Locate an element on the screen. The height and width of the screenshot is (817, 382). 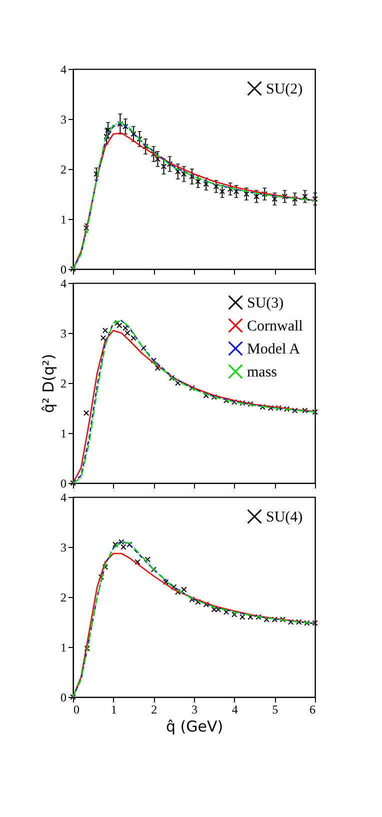
x-tick-label: 5 is located at coordinates (275, 709).